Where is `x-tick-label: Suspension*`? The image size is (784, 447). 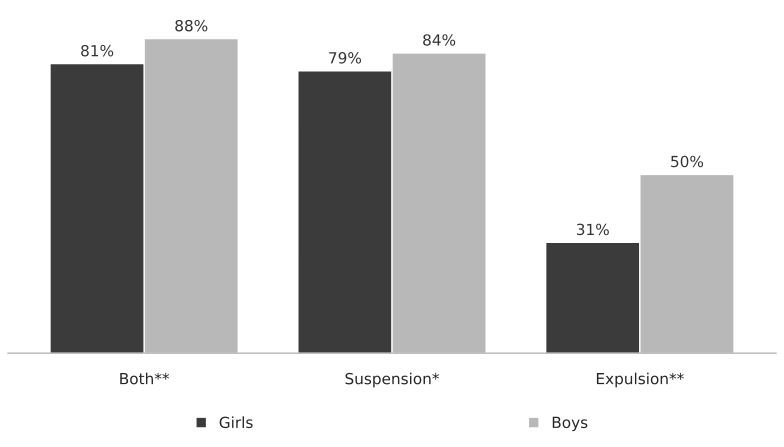 x-tick-label: Suspension* is located at coordinates (393, 380).